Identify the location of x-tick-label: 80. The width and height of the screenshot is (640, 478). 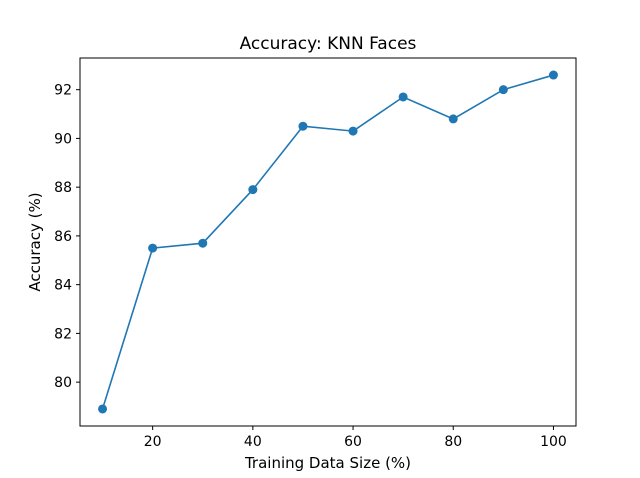
(453, 442).